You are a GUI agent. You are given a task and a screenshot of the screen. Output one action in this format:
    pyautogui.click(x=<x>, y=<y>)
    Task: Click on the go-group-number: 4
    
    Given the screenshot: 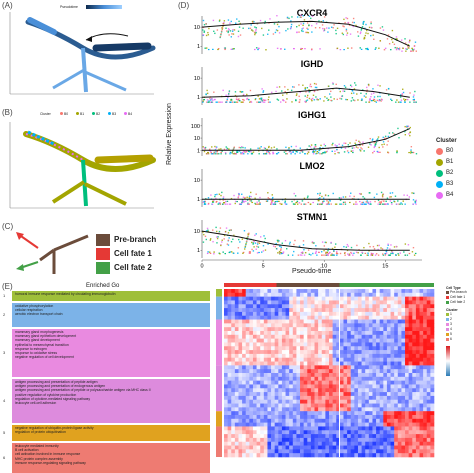 What is the action you would take?
    pyautogui.click(x=4, y=400)
    